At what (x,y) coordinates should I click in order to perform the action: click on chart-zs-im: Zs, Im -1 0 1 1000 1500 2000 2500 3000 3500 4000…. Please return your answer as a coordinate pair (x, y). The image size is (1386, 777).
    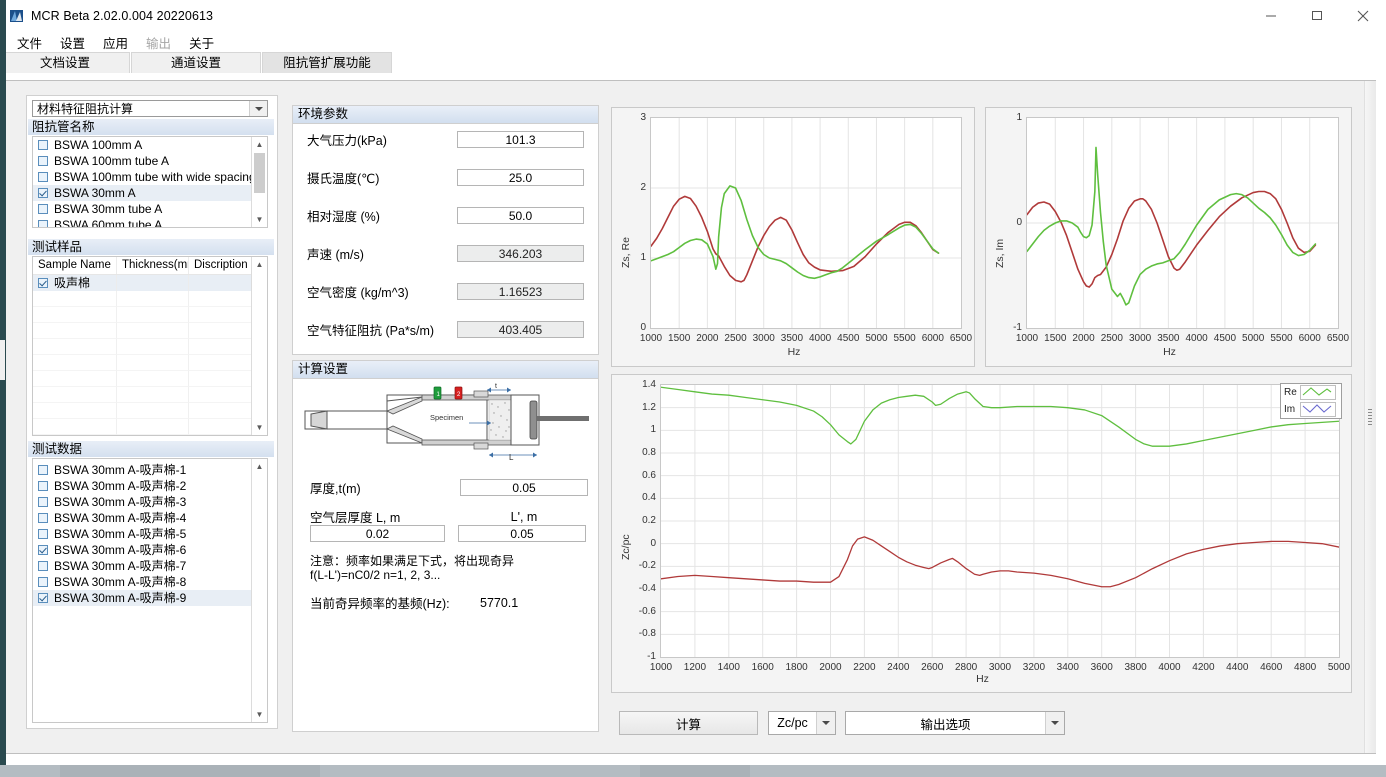
    Looking at the image, I should click on (1168, 237).